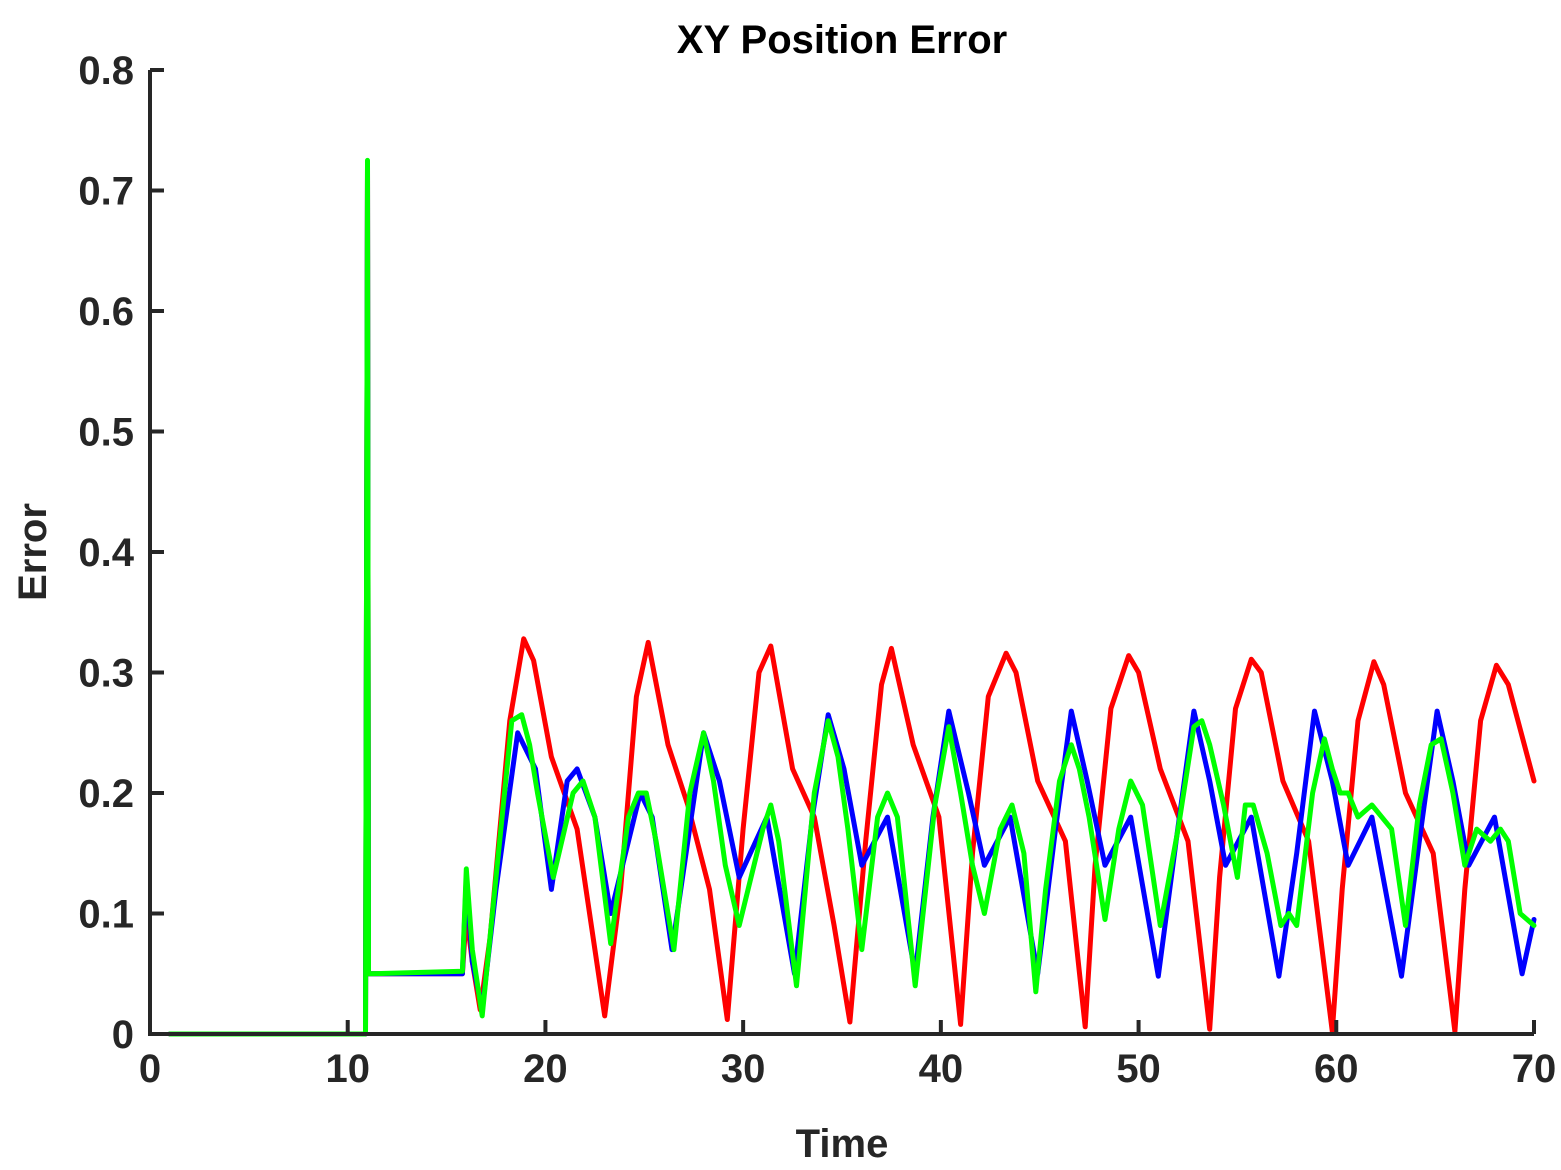 The image size is (1561, 1170). Describe the element at coordinates (847, 1055) in the screenshot. I see `x-axis-ticks: 0 10 20 30 40 50 60 70` at that location.